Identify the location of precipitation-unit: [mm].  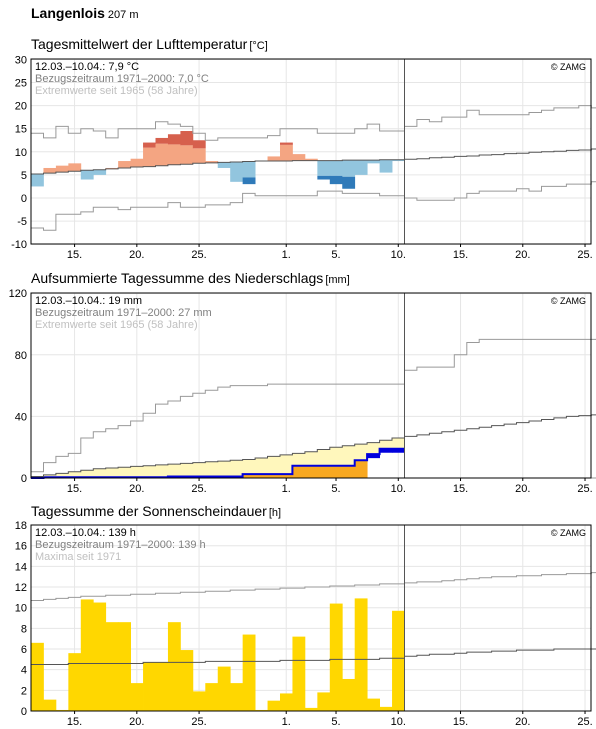
(337, 280).